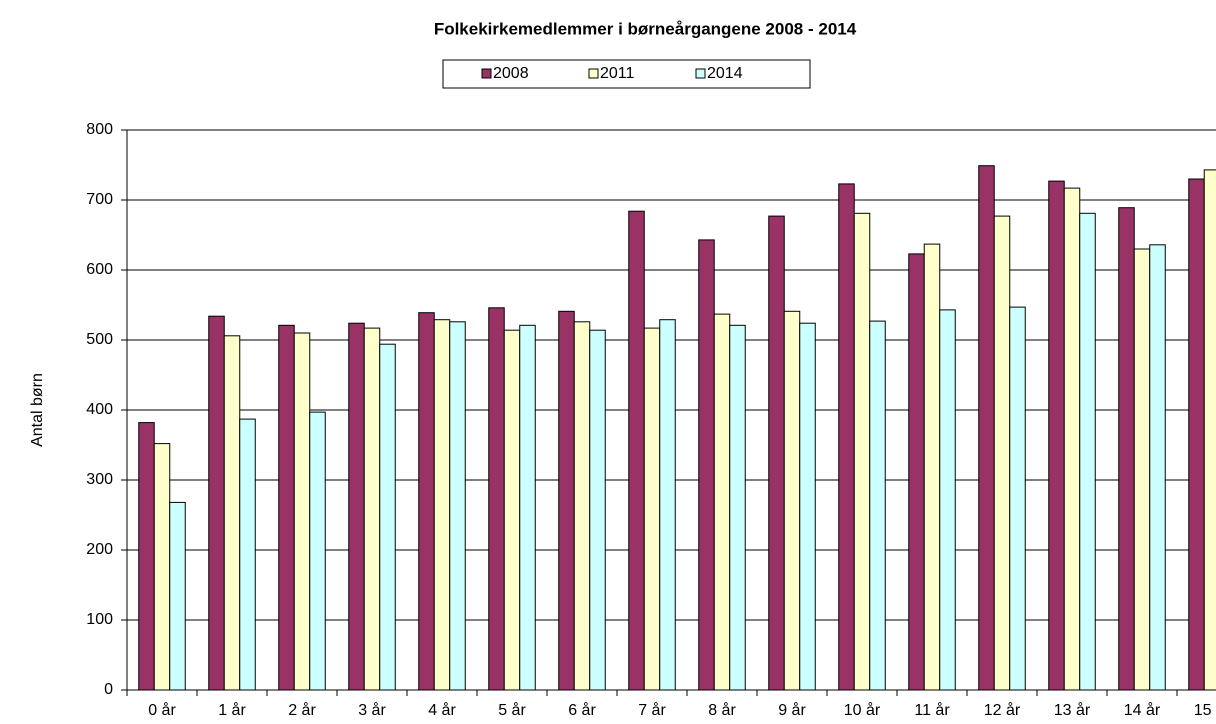 Image resolution: width=1216 pixels, height=724 pixels. I want to click on y-tick-label: 0, so click(108, 689).